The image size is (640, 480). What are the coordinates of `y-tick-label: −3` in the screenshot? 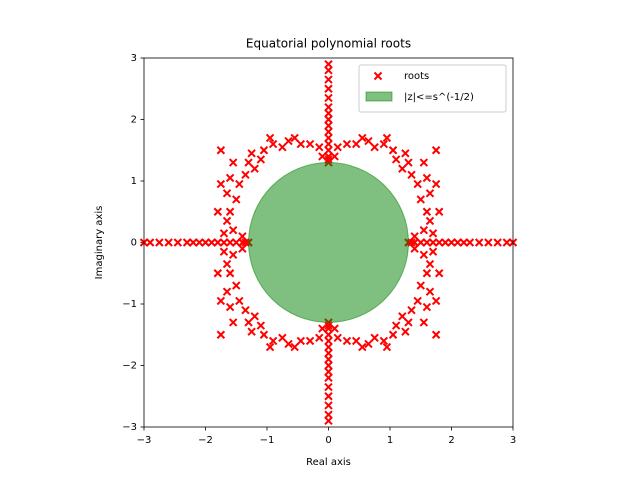 It's located at (129, 427).